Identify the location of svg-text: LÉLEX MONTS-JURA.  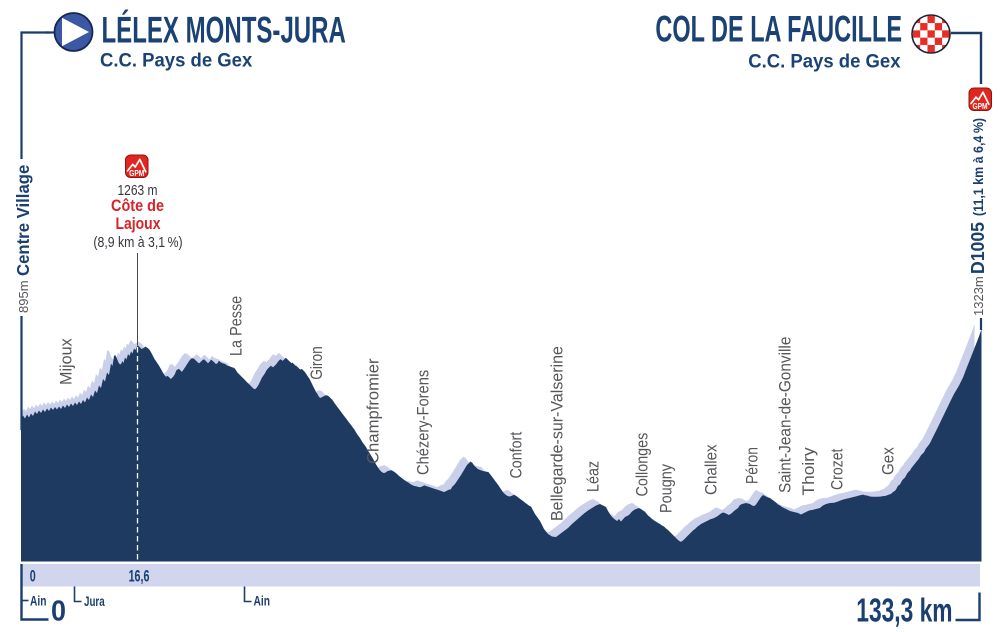
(224, 30).